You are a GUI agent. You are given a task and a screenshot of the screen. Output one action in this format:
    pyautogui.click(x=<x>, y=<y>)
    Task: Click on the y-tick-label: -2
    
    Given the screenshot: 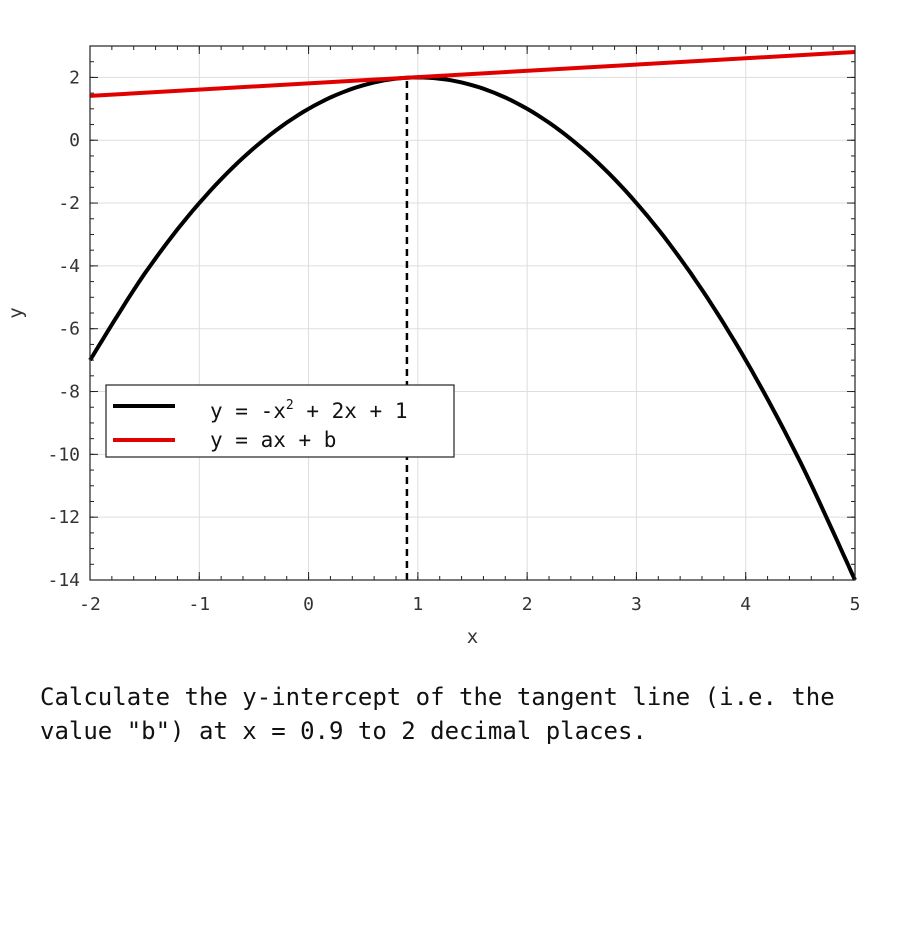 What is the action you would take?
    pyautogui.click(x=69, y=203)
    